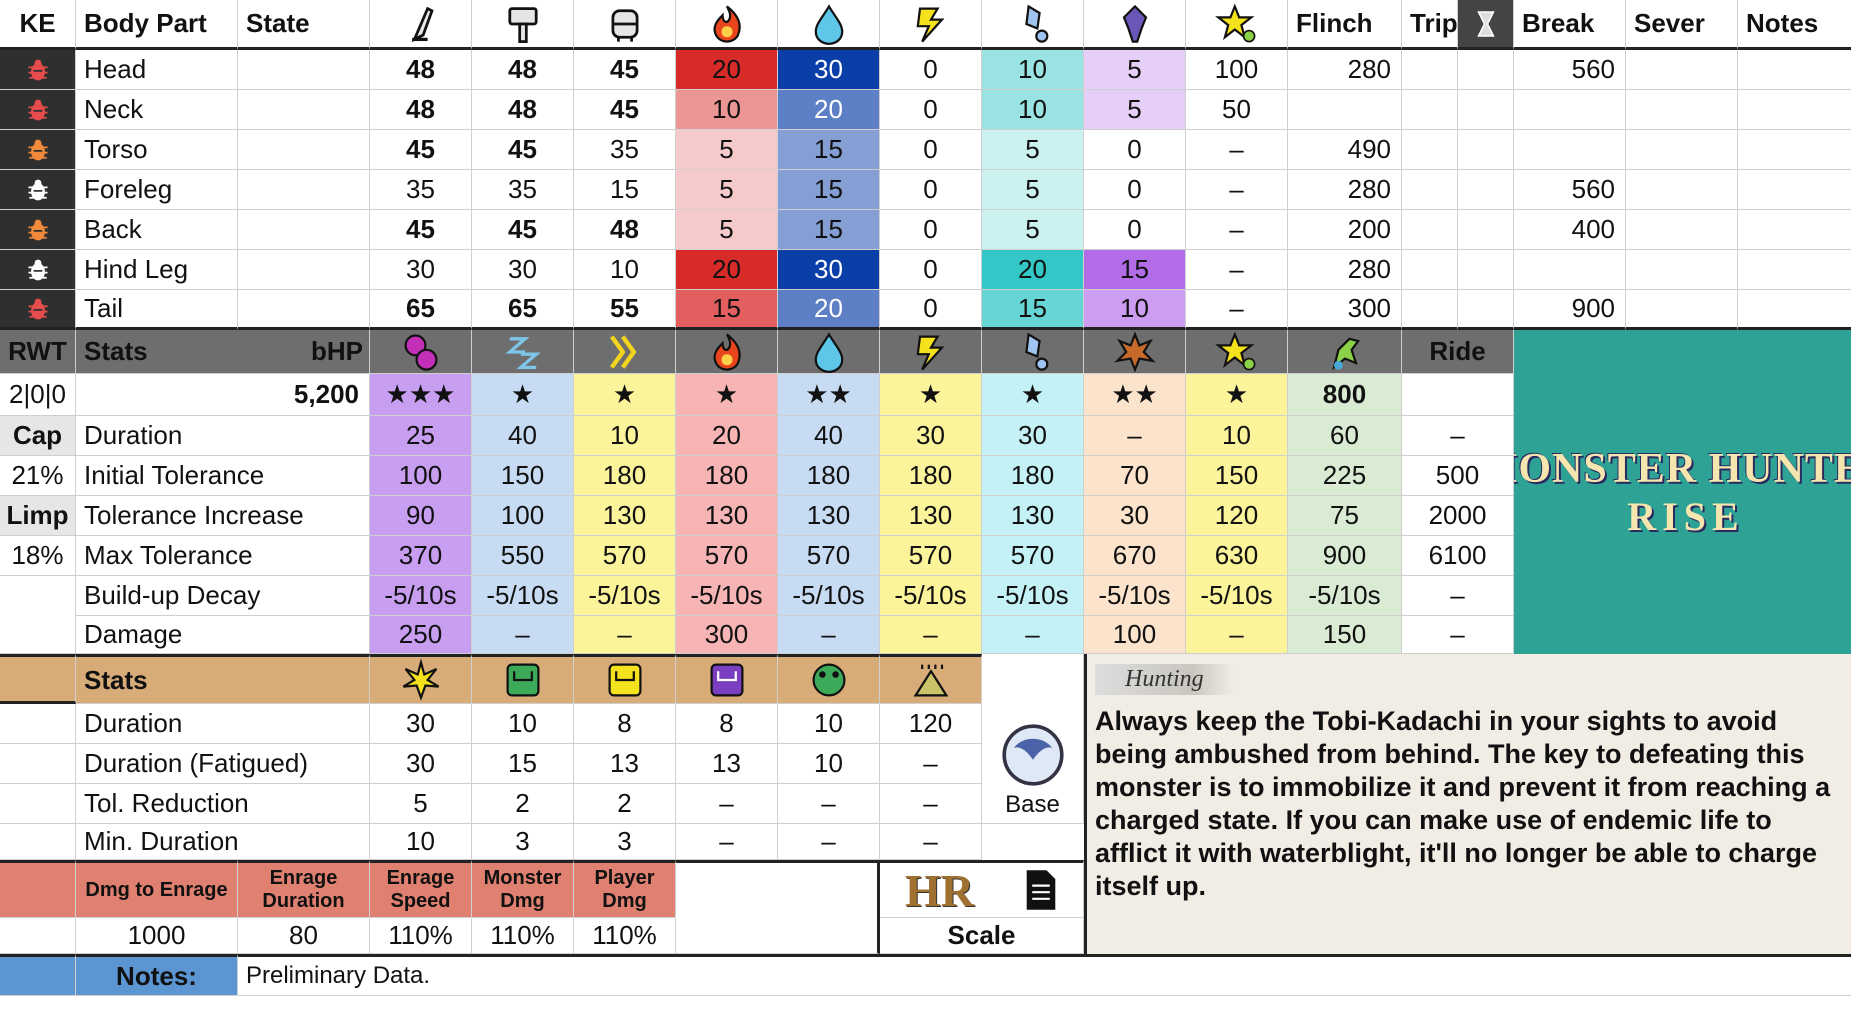 The width and height of the screenshot is (1851, 1029). I want to click on trap-value: 30, so click(421, 764).